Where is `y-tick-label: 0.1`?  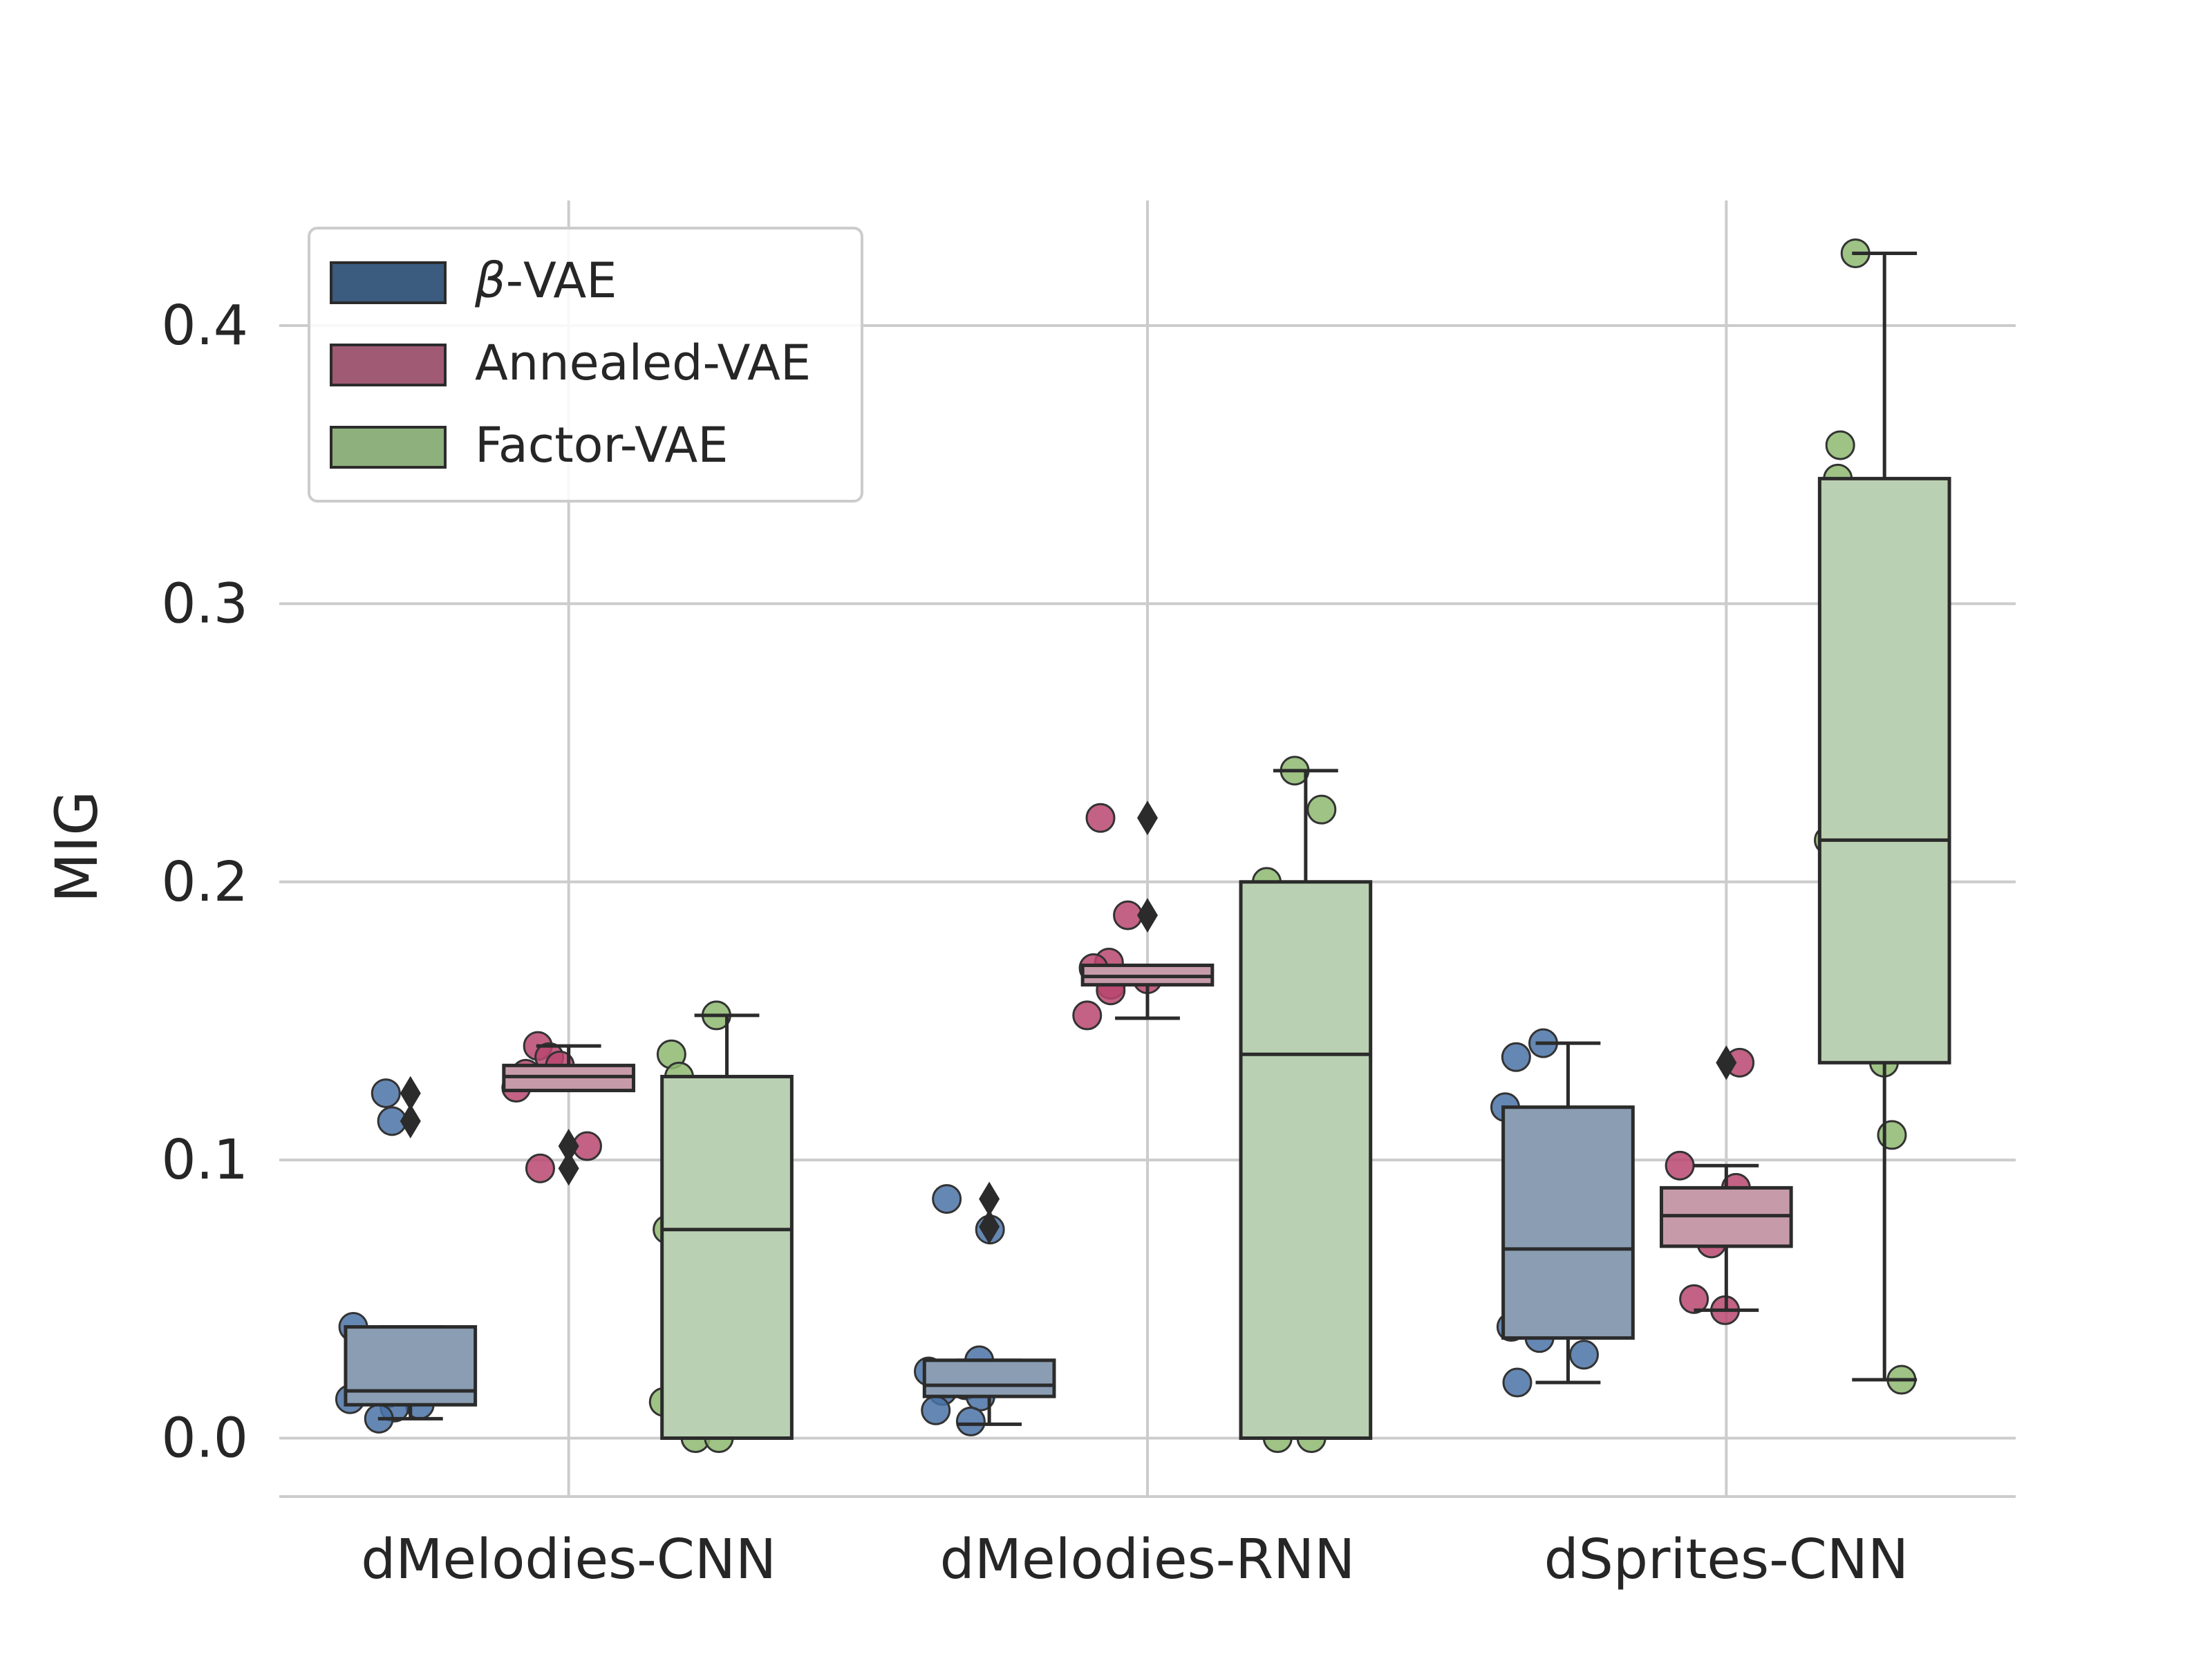 y-tick-label: 0.1 is located at coordinates (204, 1160).